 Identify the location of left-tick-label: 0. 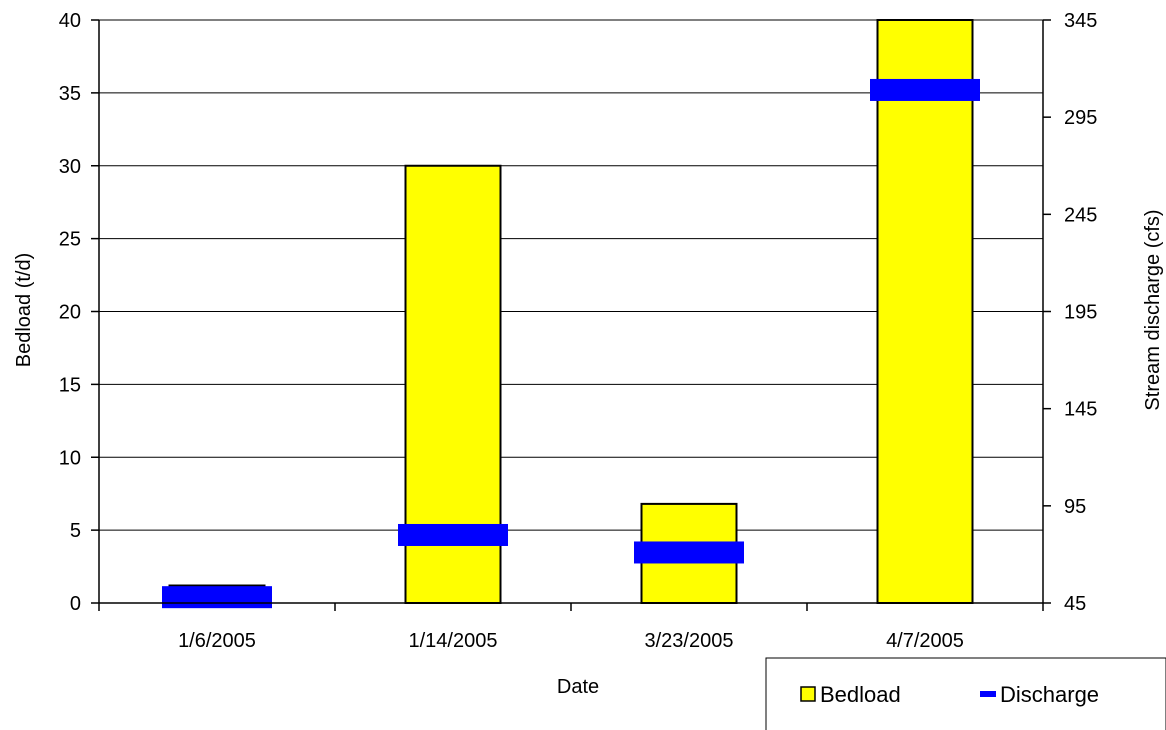
(75, 604).